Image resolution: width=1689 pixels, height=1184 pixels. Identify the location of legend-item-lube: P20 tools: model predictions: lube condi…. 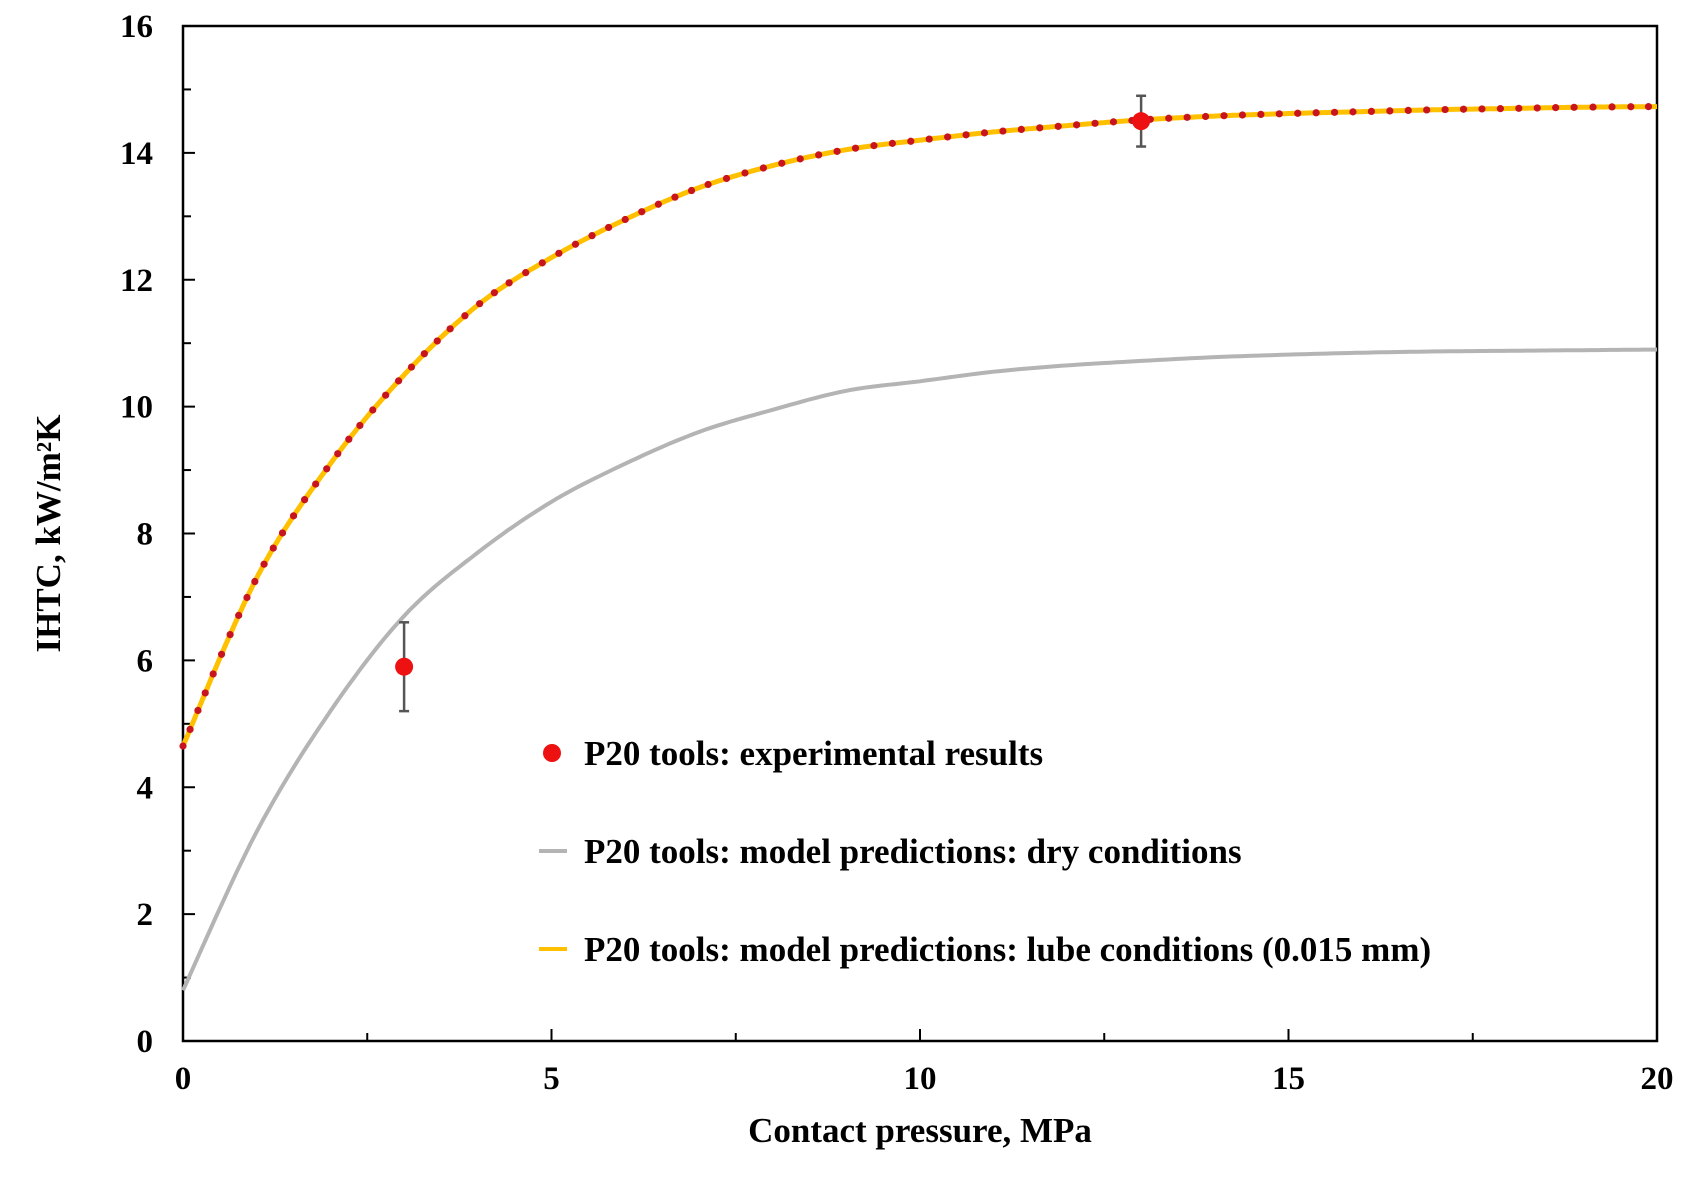
(985, 949).